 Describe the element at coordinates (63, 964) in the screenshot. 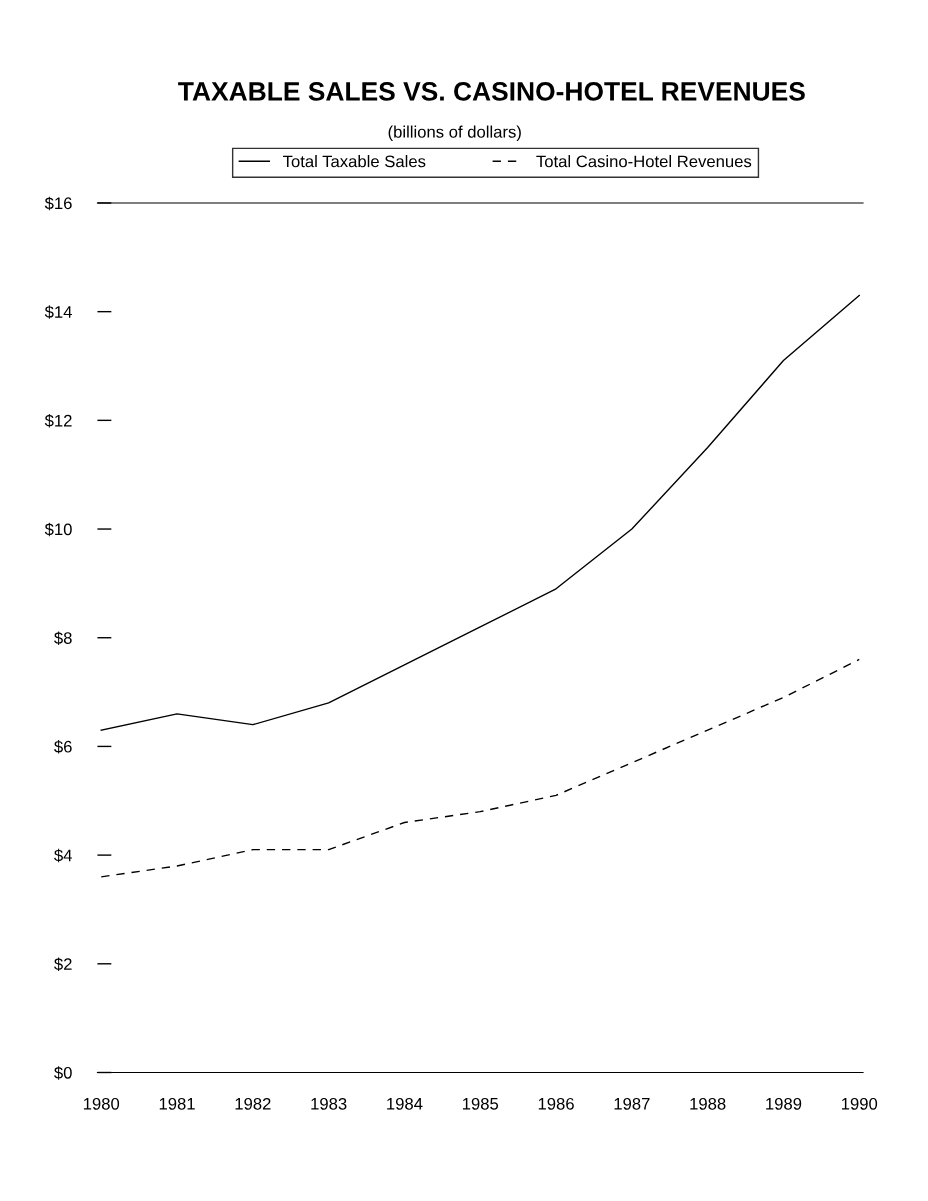

I see `y-tick-label: $2` at that location.